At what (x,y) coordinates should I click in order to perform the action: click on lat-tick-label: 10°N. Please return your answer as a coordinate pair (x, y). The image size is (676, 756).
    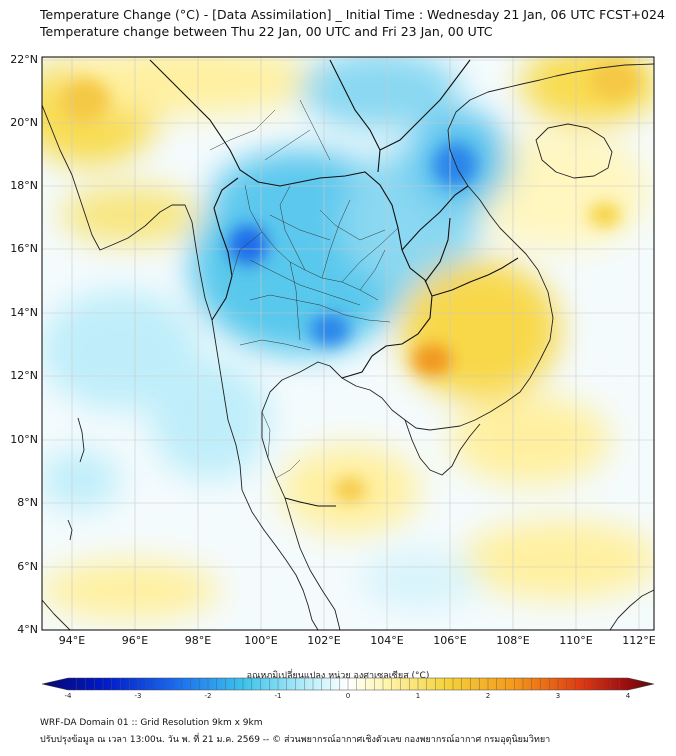
    Looking at the image, I should click on (24, 439).